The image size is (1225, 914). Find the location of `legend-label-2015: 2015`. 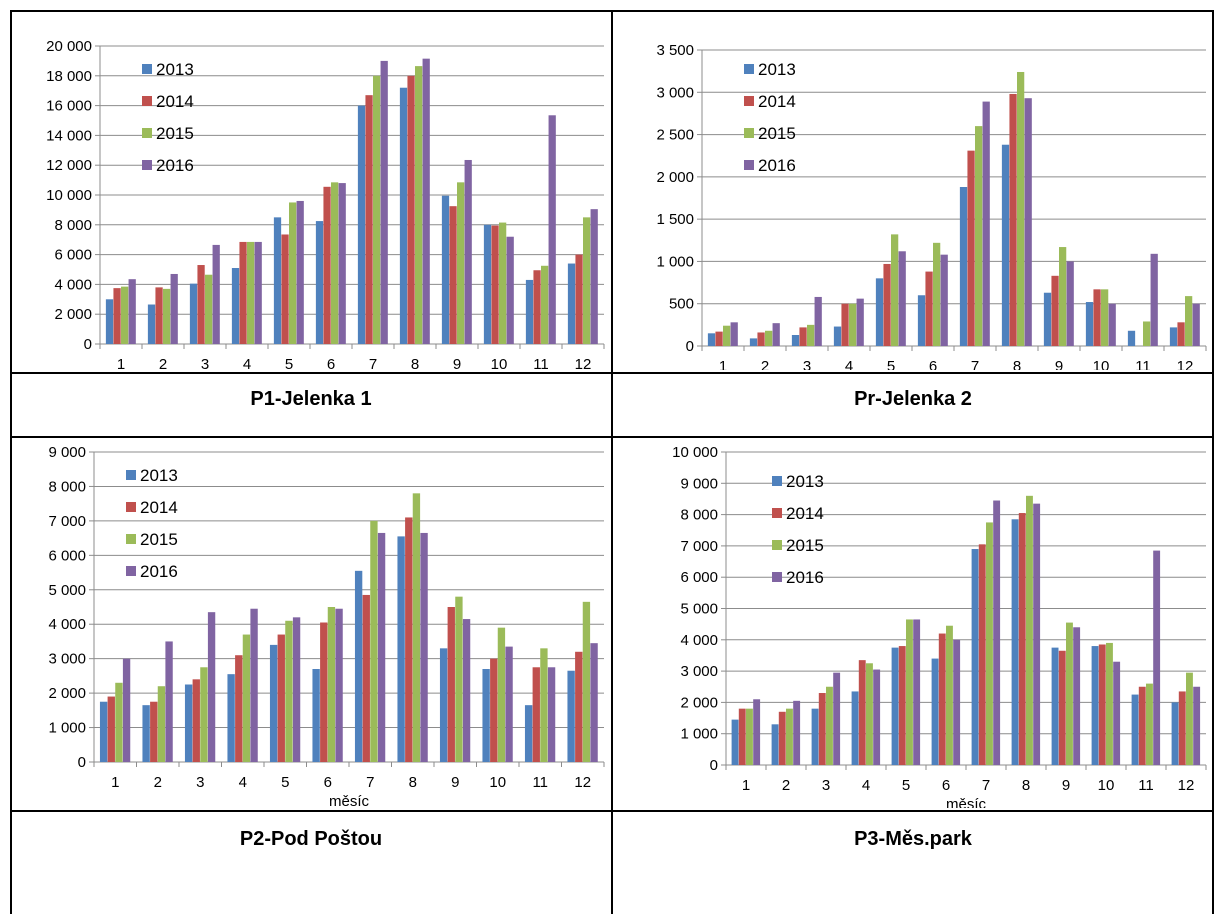

legend-label-2015: 2015 is located at coordinates (159, 539).